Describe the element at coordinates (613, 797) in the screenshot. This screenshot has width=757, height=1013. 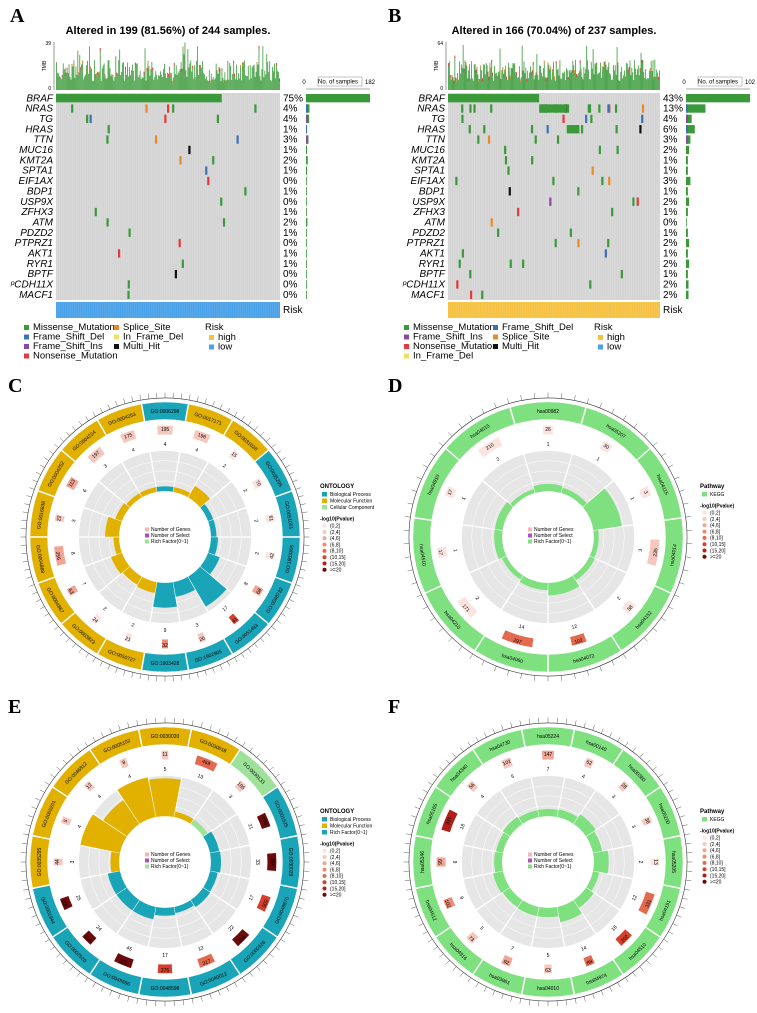
I see `select-count-label: 3` at that location.